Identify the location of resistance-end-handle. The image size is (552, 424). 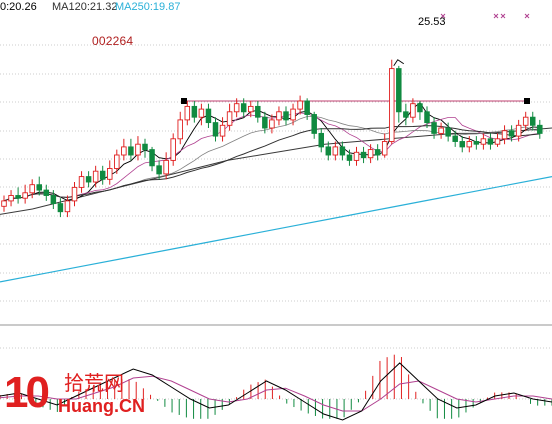
(527, 101).